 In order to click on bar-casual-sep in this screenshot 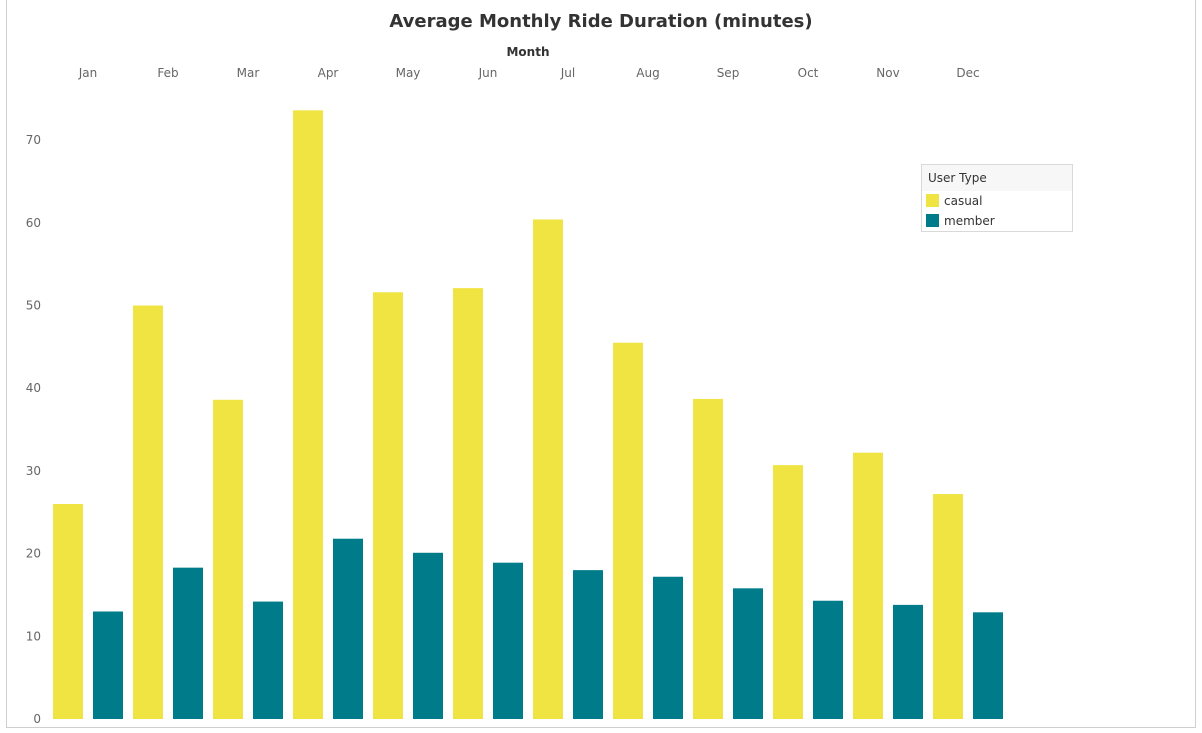, I will do `click(708, 558)`.